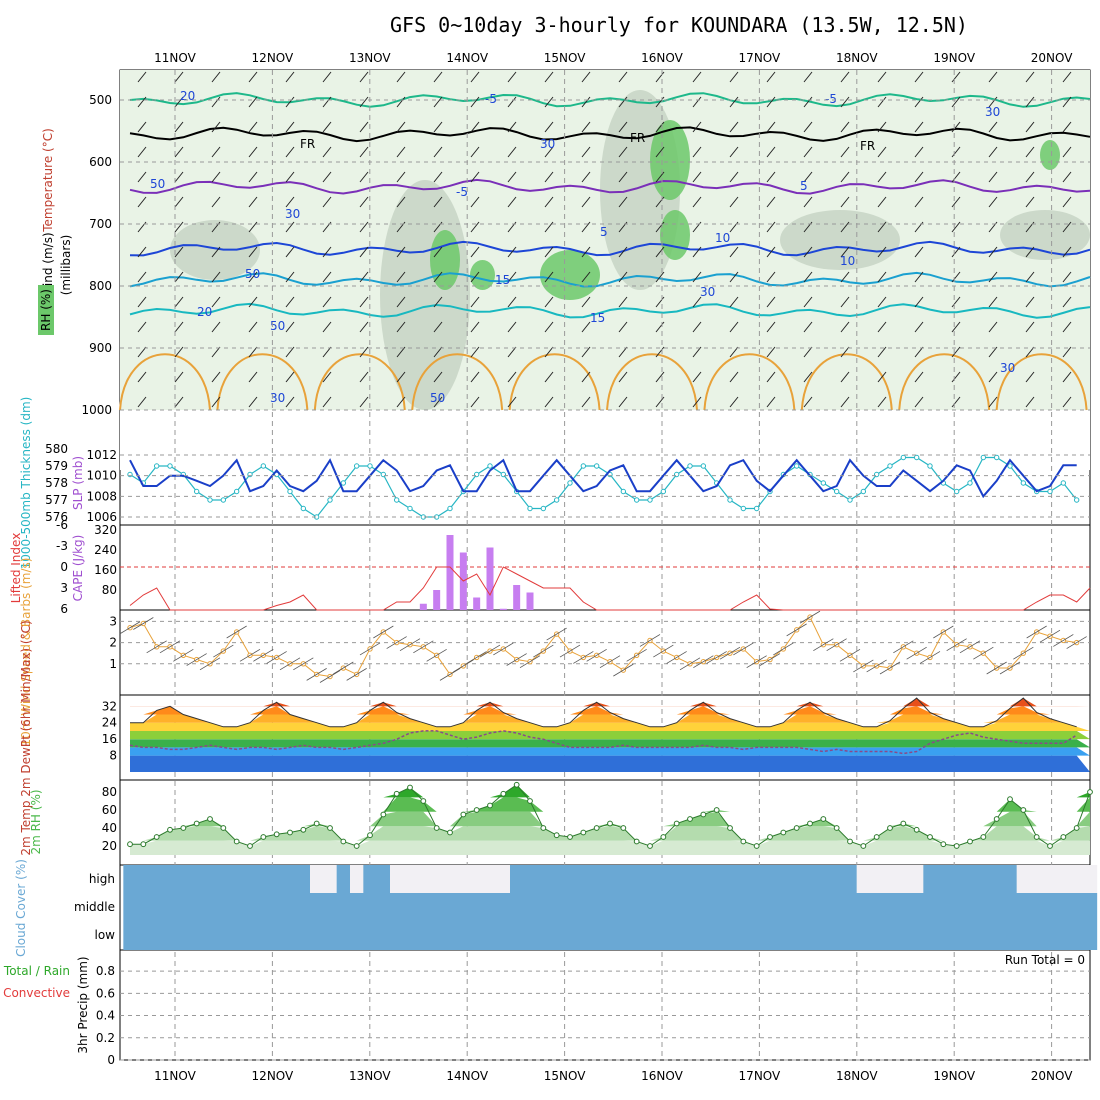 This screenshot has height=1100, width=1100. I want to click on precip-tick: 0.2, so click(105, 1038).